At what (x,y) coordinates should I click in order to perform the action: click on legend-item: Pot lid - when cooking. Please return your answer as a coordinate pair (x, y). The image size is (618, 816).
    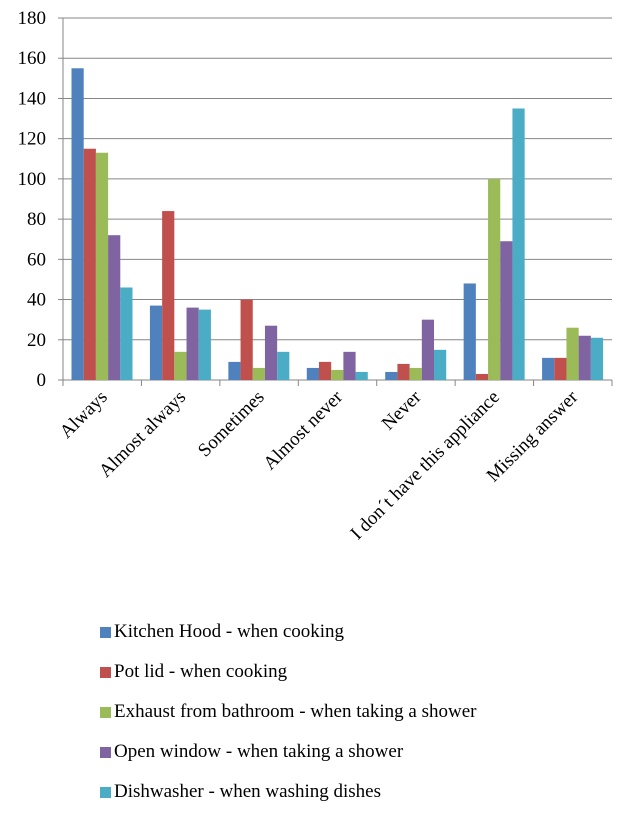
    Looking at the image, I should click on (355, 672).